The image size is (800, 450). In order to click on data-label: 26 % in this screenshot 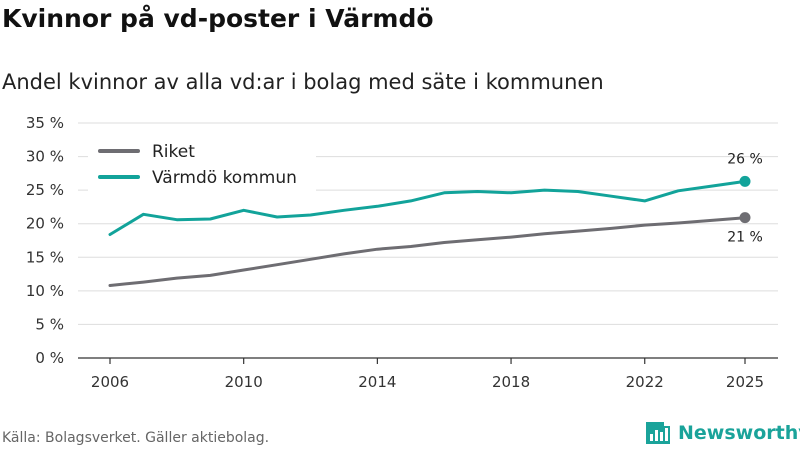, I will do `click(745, 159)`.